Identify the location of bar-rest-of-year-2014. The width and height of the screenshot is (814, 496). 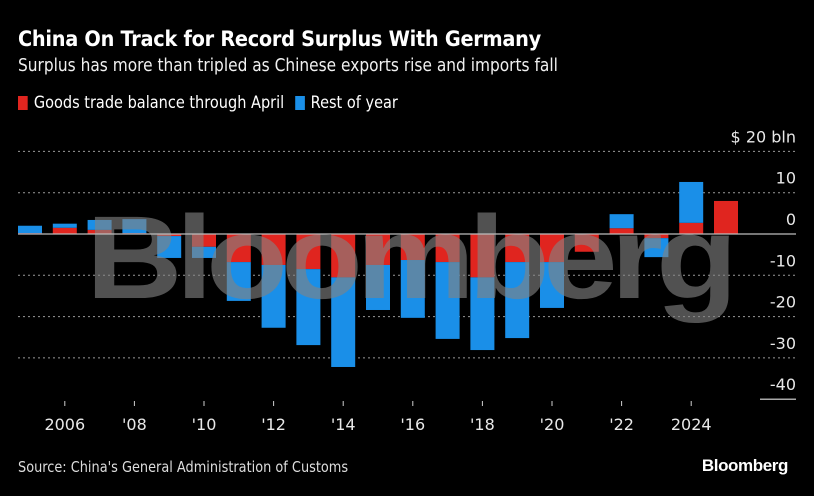
(343, 322).